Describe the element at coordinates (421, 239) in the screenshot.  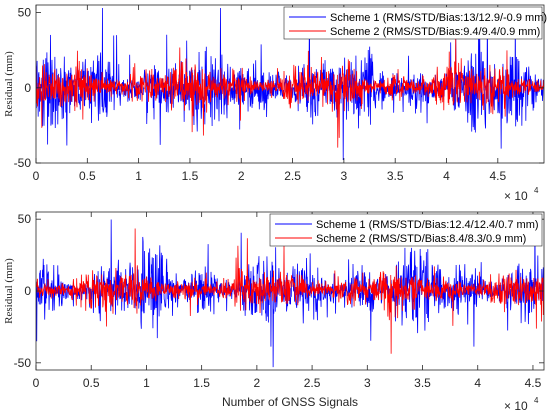
I see `legend-entry-2: Scheme 2 (RMS/STD/Bias:8.4/8.3/0.9 mm)` at that location.